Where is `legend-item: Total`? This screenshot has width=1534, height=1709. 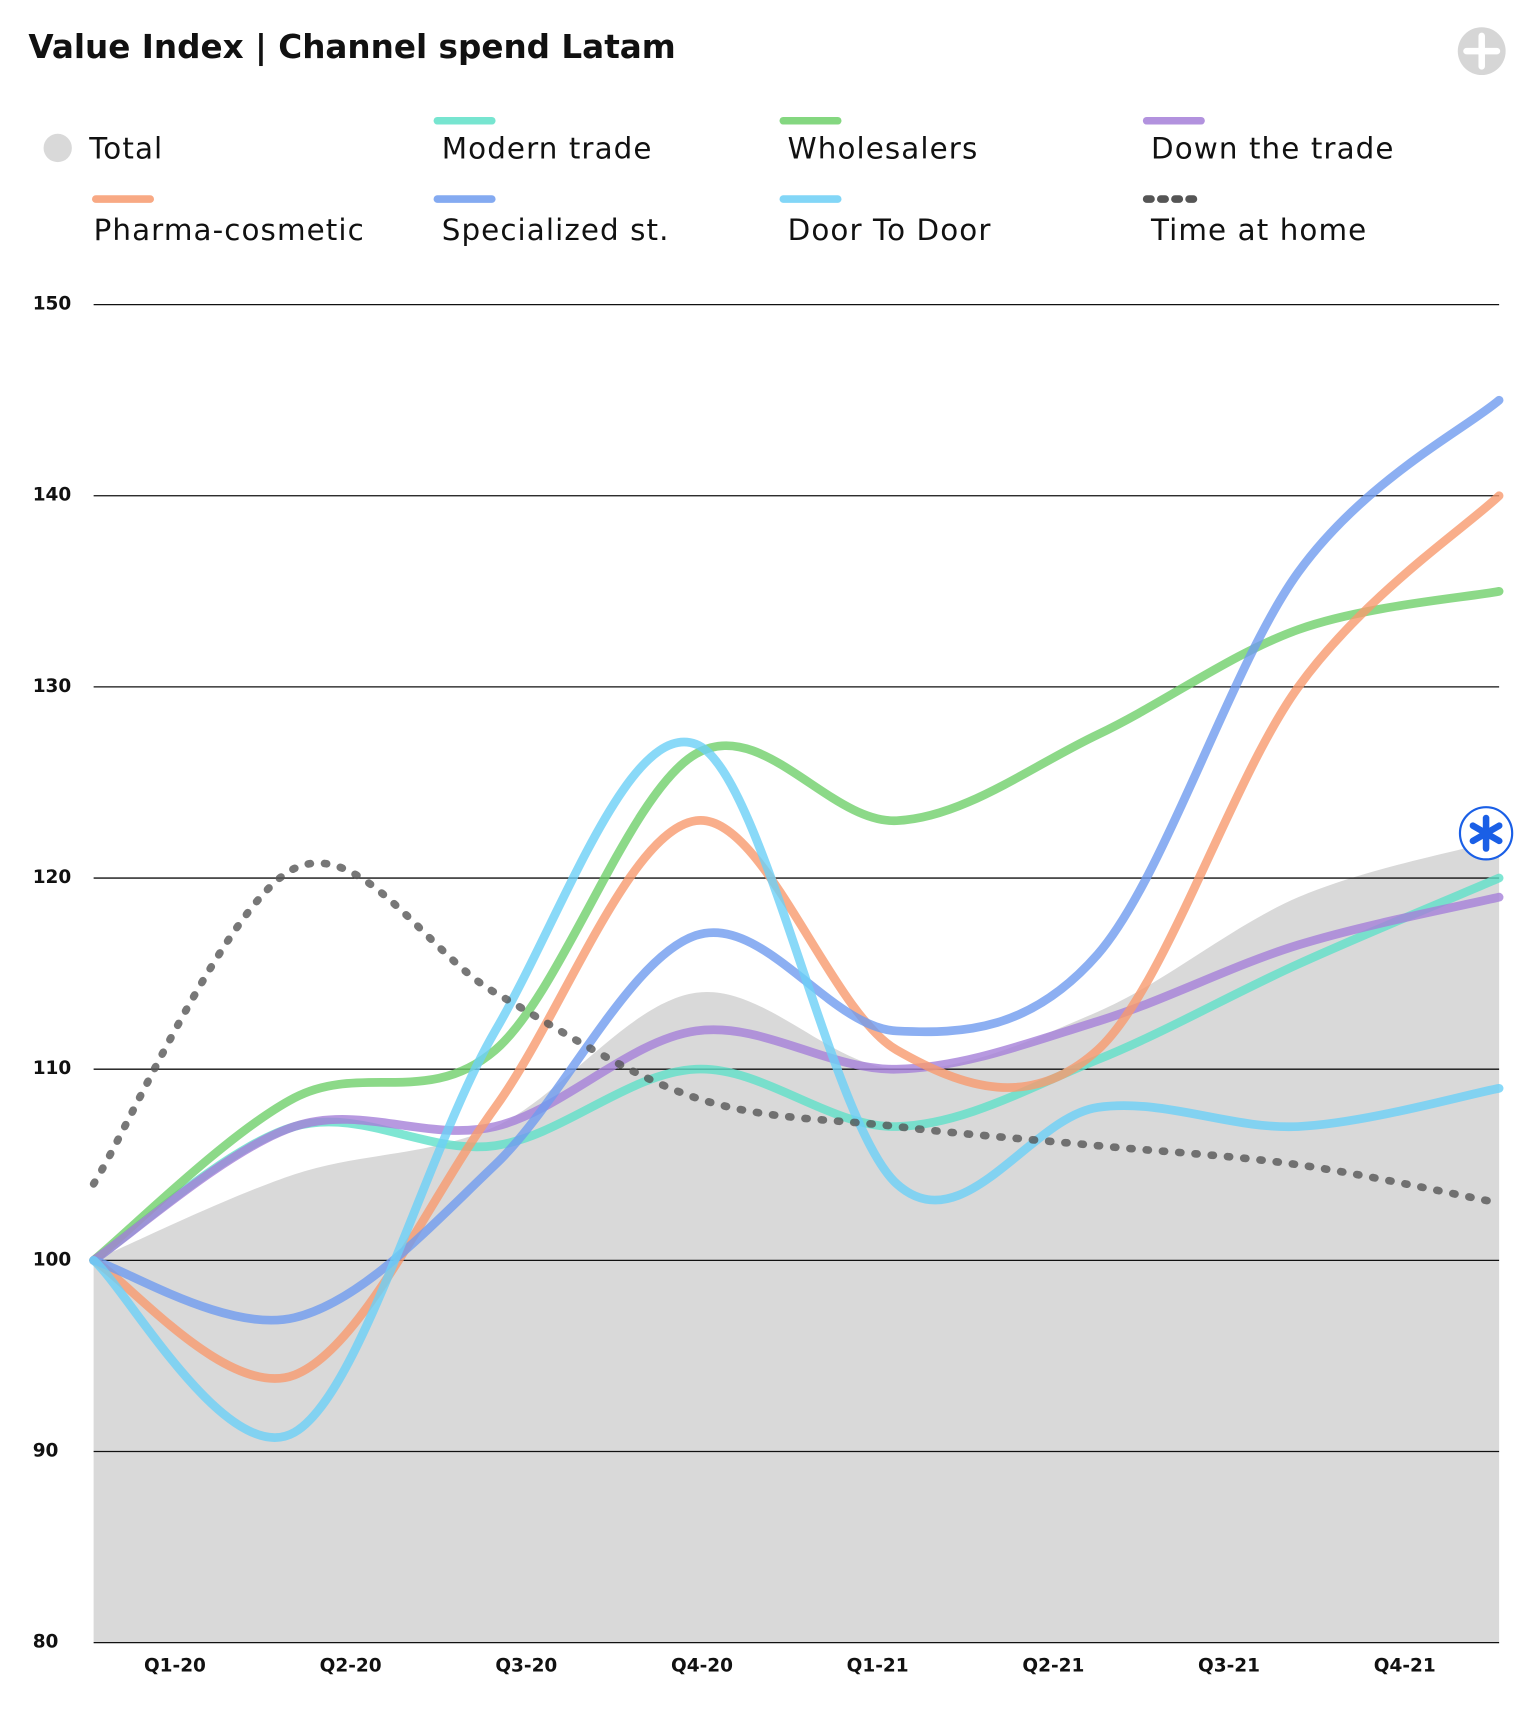 legend-item: Total is located at coordinates (103, 149).